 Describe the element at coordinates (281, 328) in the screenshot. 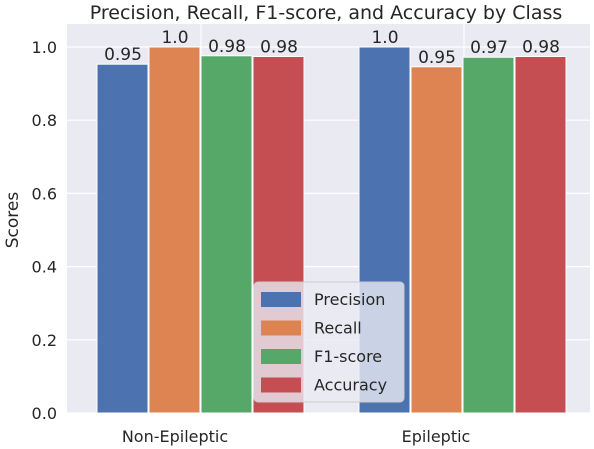

I see `legend-swatch-recall` at that location.